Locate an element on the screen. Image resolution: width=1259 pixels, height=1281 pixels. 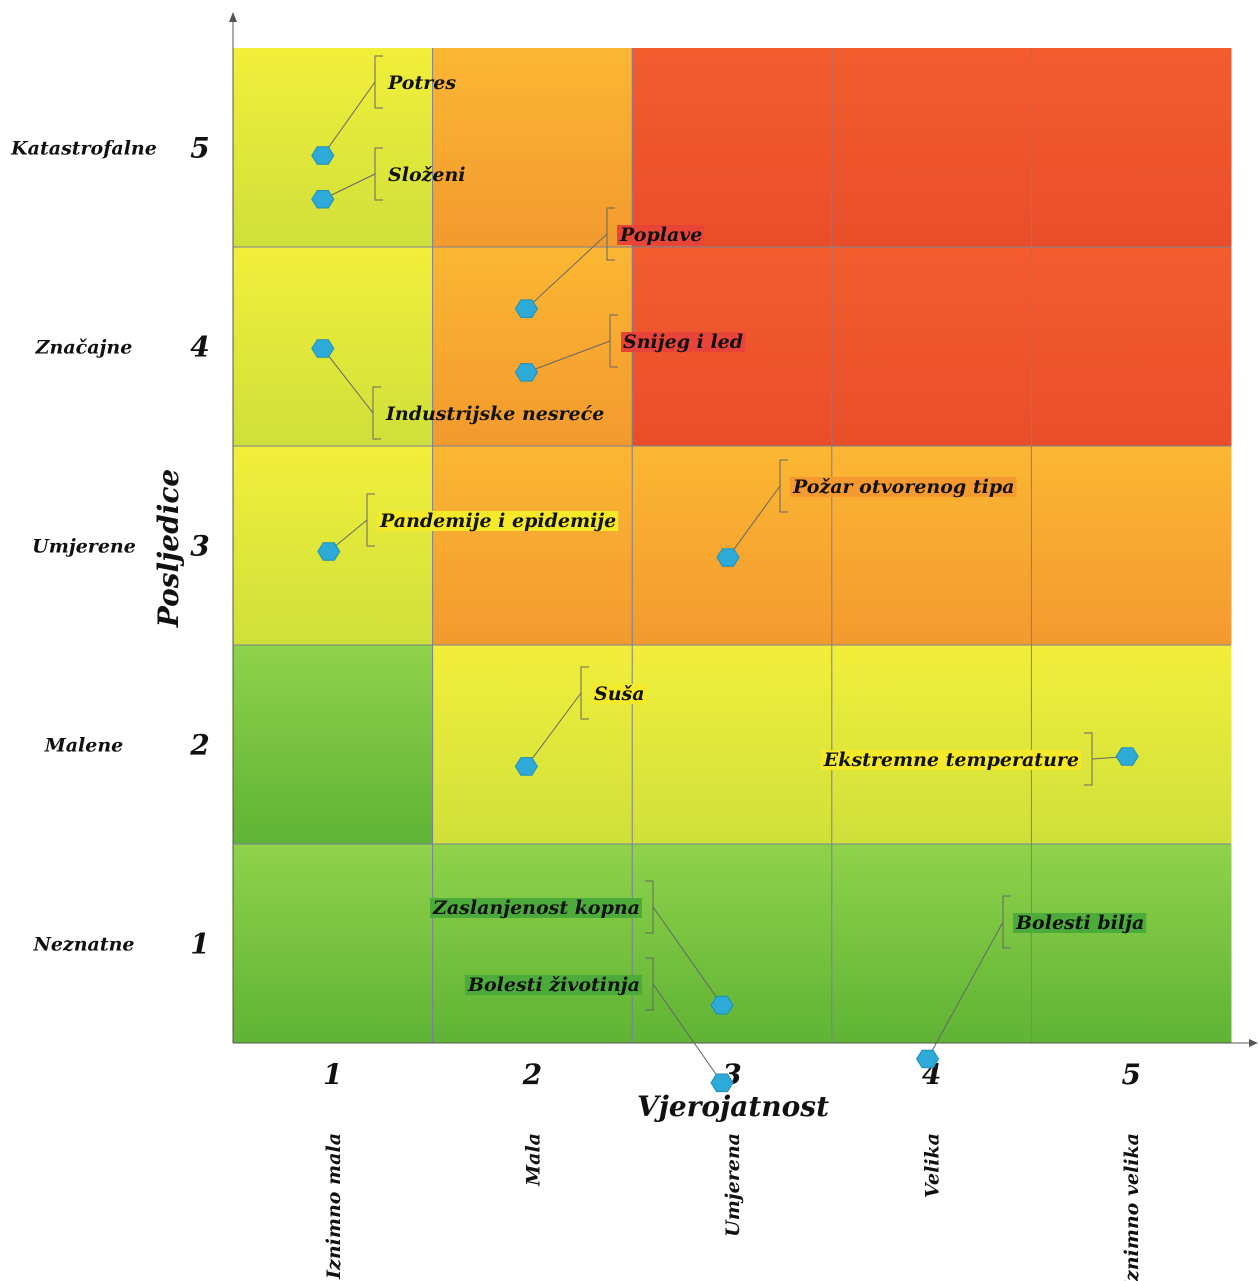
x-tick-label: 5 is located at coordinates (1130, 1074).